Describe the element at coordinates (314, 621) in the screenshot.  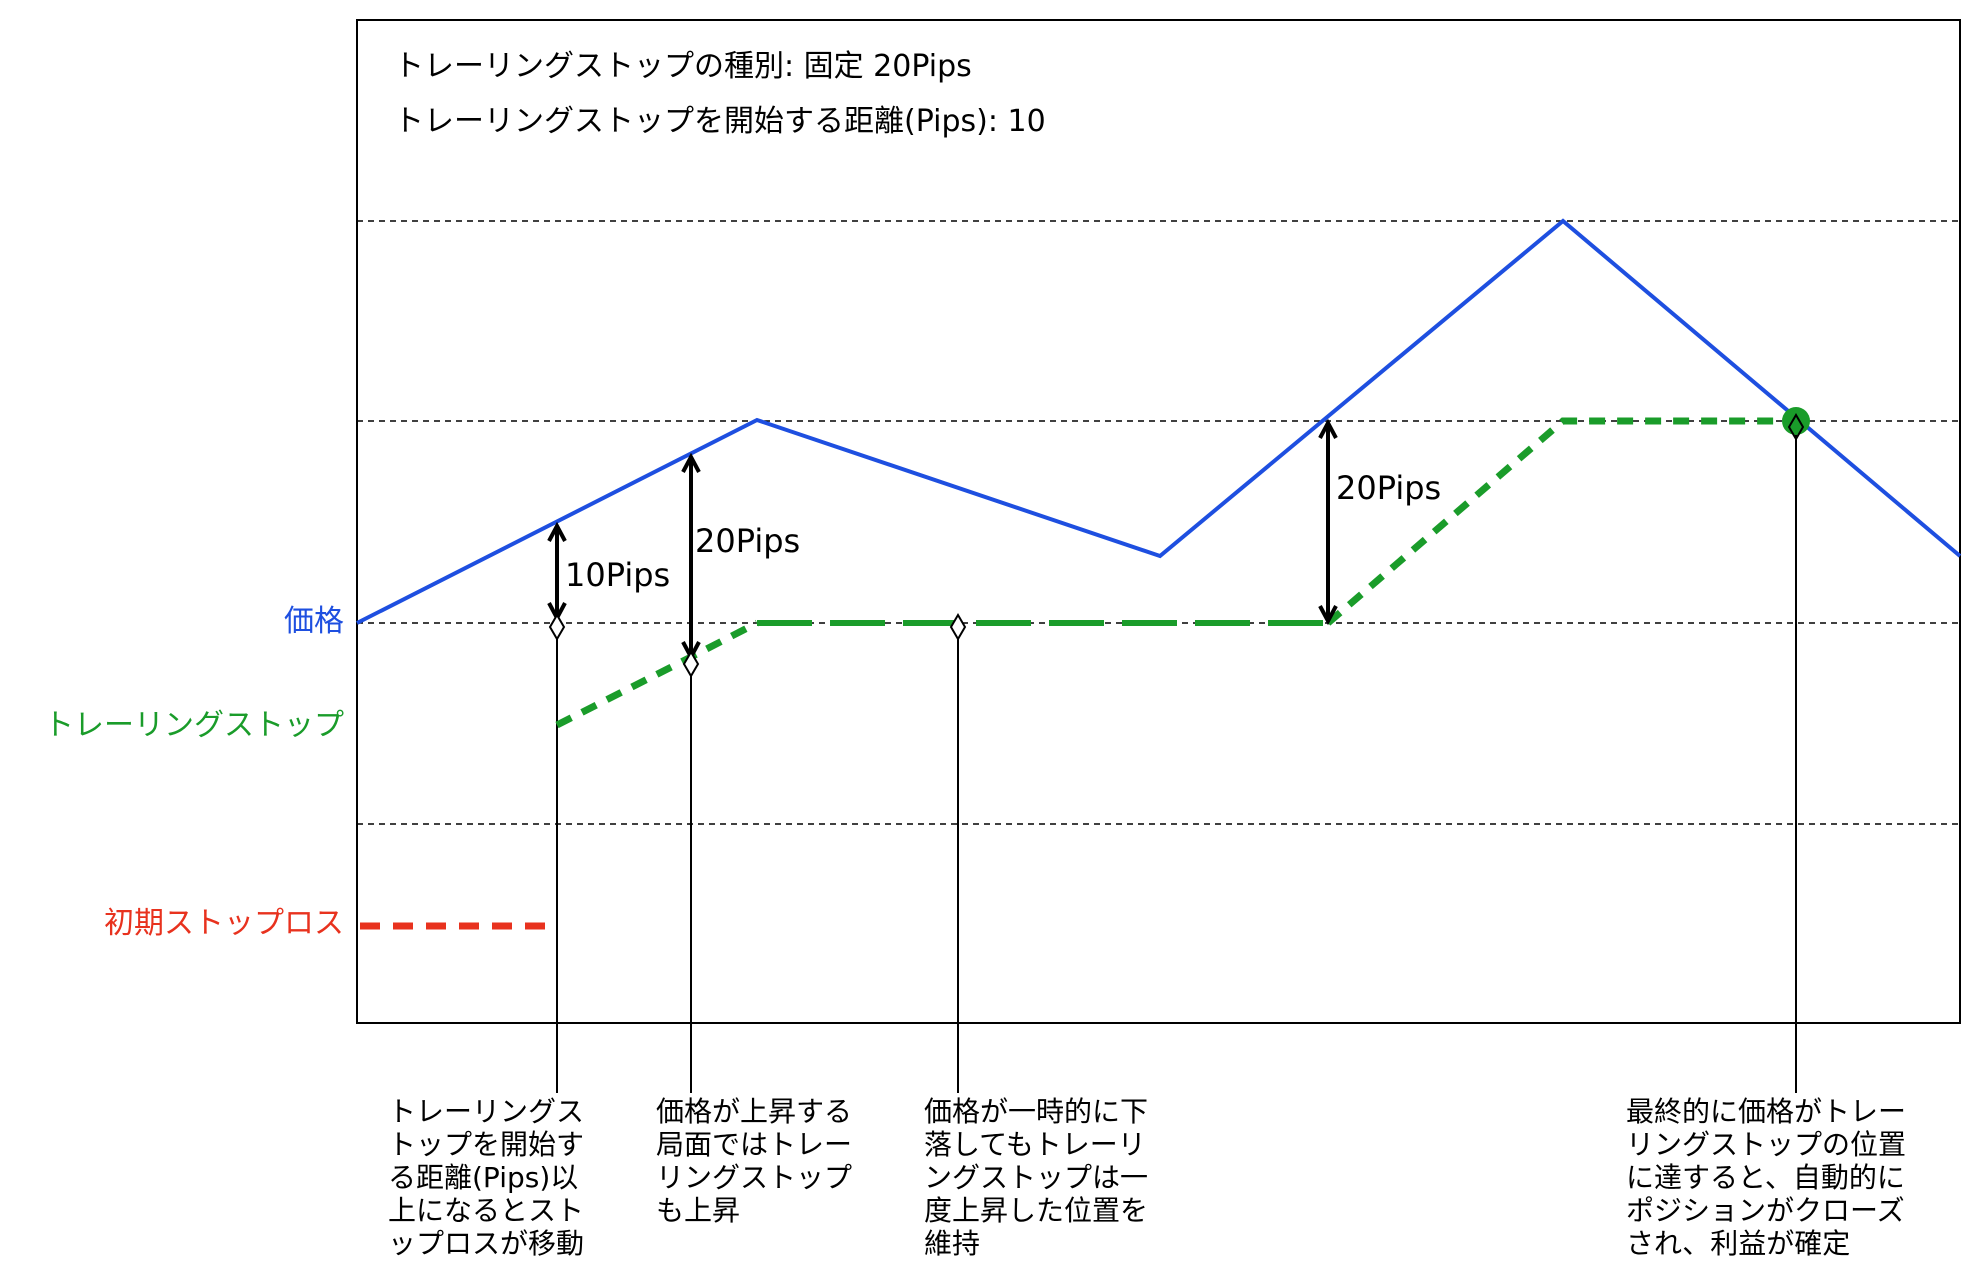
I see `price-label: 価格` at that location.